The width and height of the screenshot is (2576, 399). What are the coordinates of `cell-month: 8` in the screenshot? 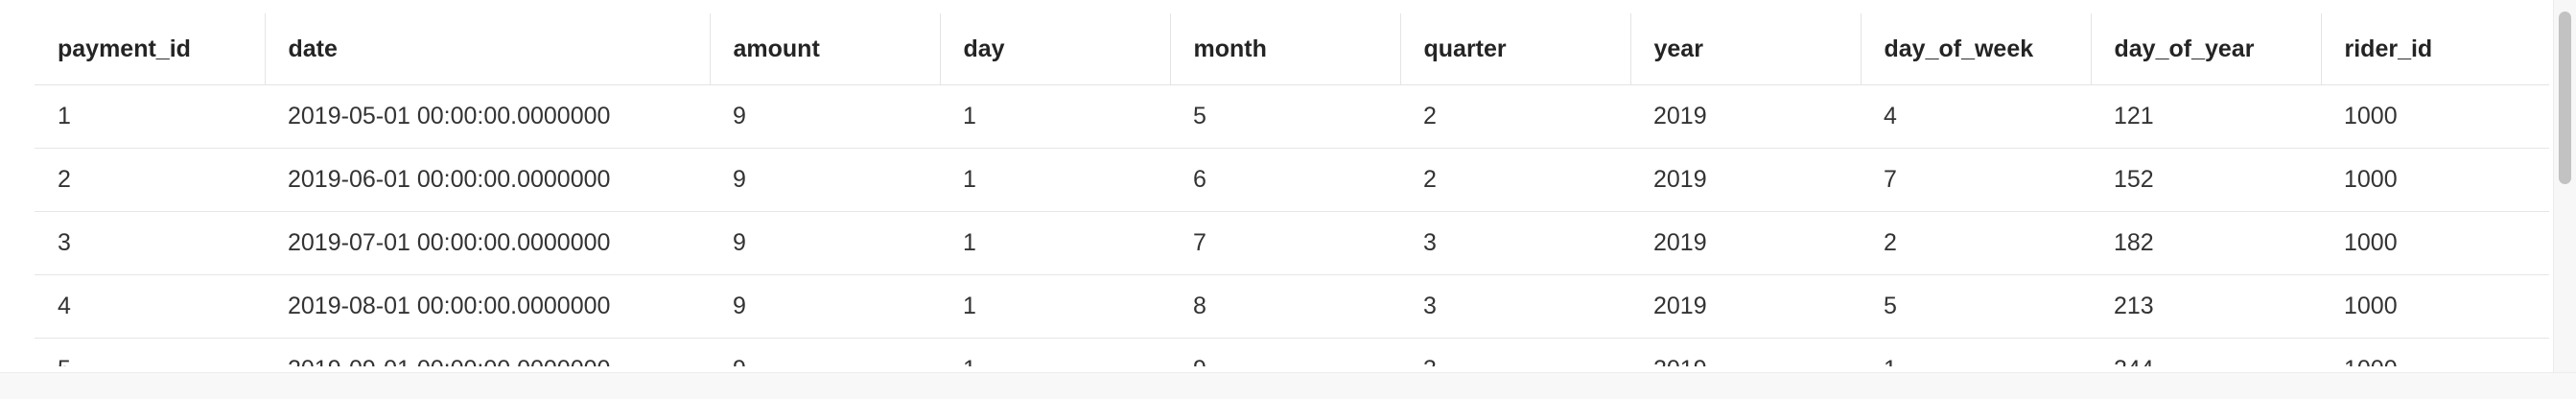 It's located at (1285, 306).